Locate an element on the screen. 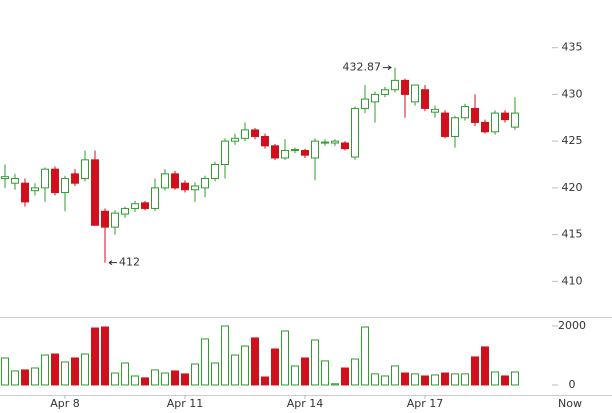 This screenshot has height=413, width=612. x-tick-label: Apr 11 is located at coordinates (185, 403).